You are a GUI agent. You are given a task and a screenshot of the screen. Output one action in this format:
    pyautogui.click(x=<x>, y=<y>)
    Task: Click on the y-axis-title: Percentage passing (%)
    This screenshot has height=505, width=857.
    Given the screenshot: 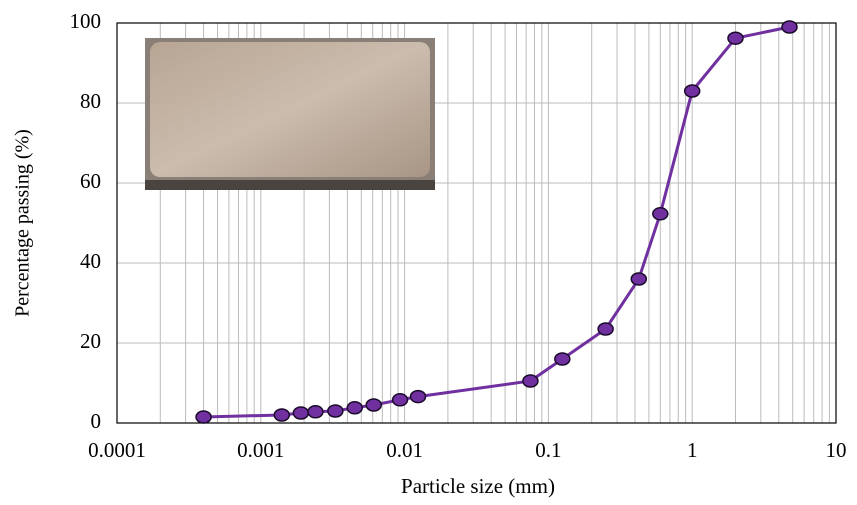 What is the action you would take?
    pyautogui.click(x=23, y=223)
    